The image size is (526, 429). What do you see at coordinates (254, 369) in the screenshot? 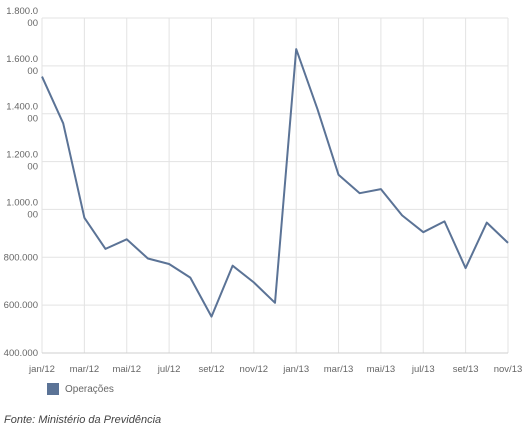
I see `x-tick-label: nov/12` at bounding box center [254, 369].